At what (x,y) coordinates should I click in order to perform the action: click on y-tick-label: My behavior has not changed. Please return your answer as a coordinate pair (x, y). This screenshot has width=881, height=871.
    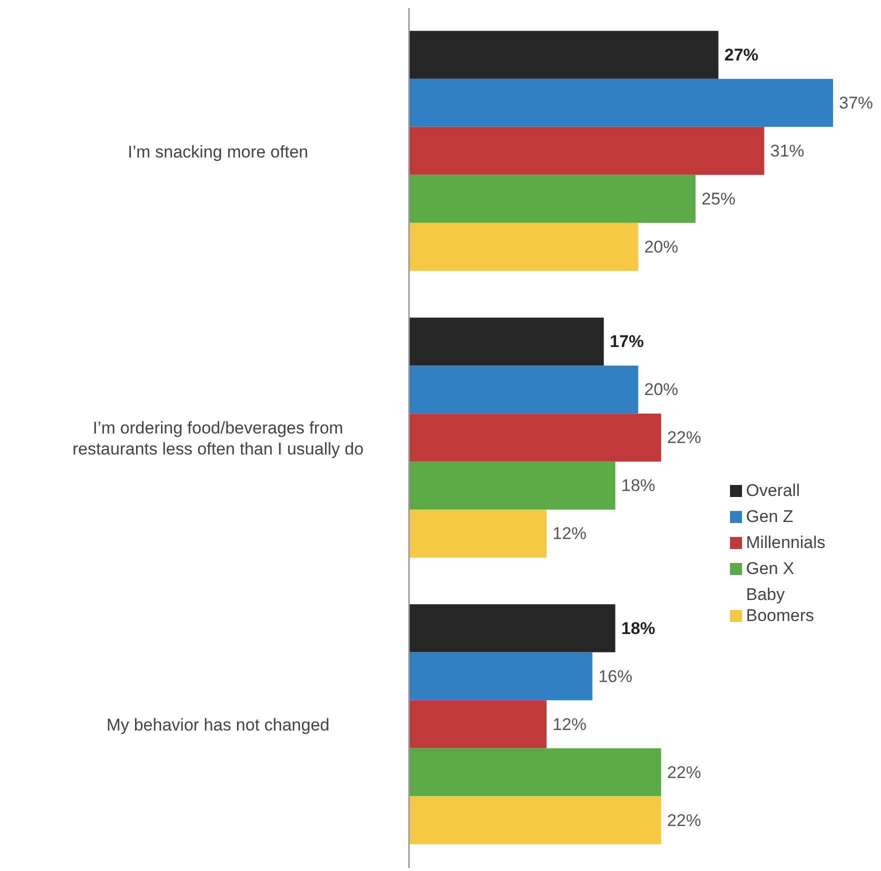
    Looking at the image, I should click on (218, 724).